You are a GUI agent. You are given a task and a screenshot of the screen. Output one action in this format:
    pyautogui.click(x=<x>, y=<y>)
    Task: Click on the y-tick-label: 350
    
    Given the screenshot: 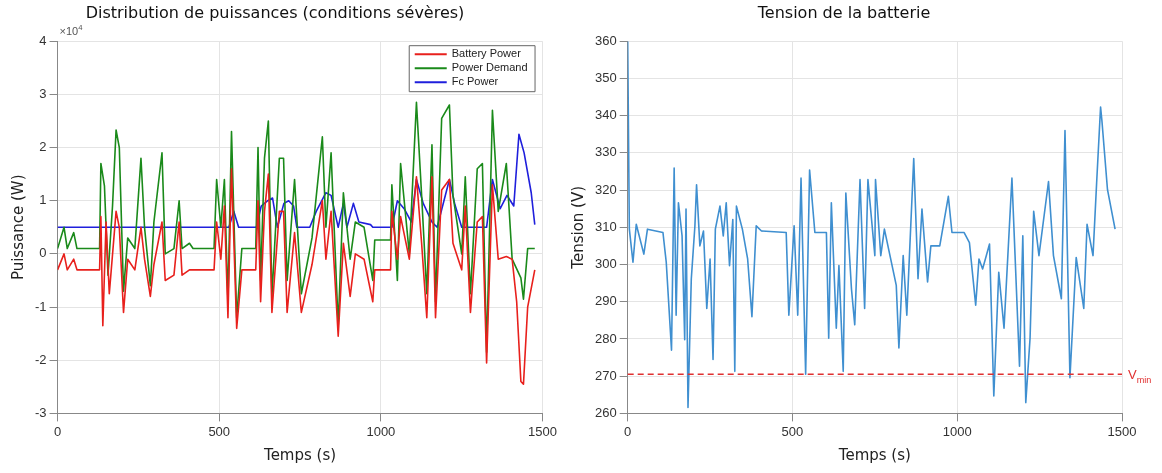 What is the action you would take?
    pyautogui.click(x=605, y=77)
    